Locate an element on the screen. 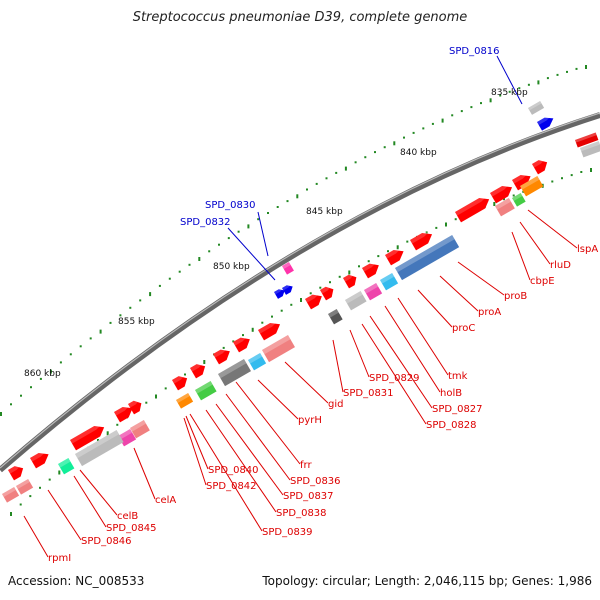 This screenshot has height=600, width=600. gene-label: holB is located at coordinates (451, 393).